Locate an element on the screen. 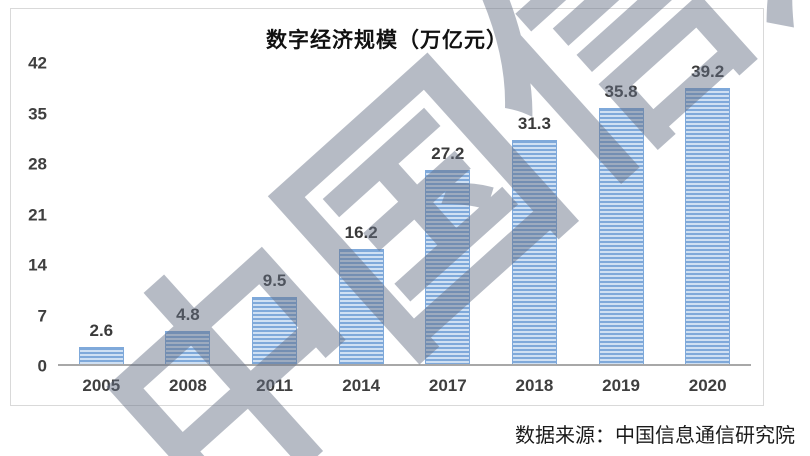 The height and width of the screenshot is (456, 810). y-tick-label: 28 is located at coordinates (37, 164).